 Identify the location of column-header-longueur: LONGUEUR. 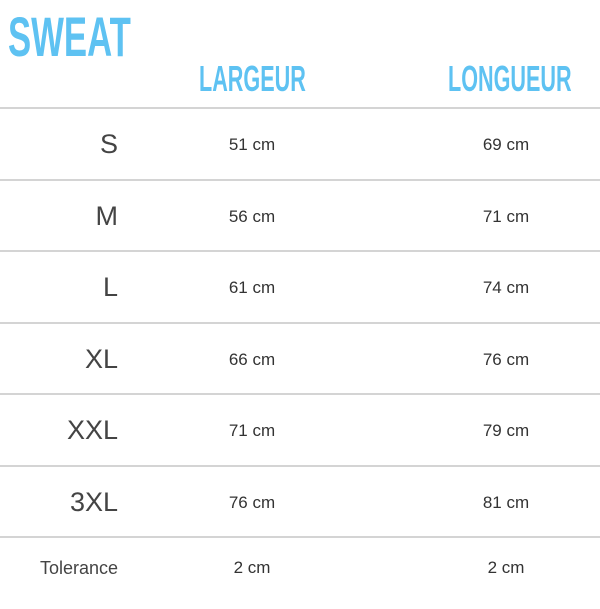
(510, 78).